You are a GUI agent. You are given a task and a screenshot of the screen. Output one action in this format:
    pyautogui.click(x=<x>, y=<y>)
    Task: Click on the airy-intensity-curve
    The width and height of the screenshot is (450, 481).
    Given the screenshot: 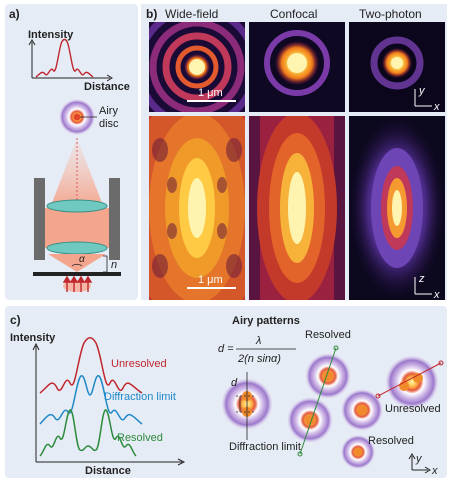 What is the action you would take?
    pyautogui.click(x=64, y=58)
    